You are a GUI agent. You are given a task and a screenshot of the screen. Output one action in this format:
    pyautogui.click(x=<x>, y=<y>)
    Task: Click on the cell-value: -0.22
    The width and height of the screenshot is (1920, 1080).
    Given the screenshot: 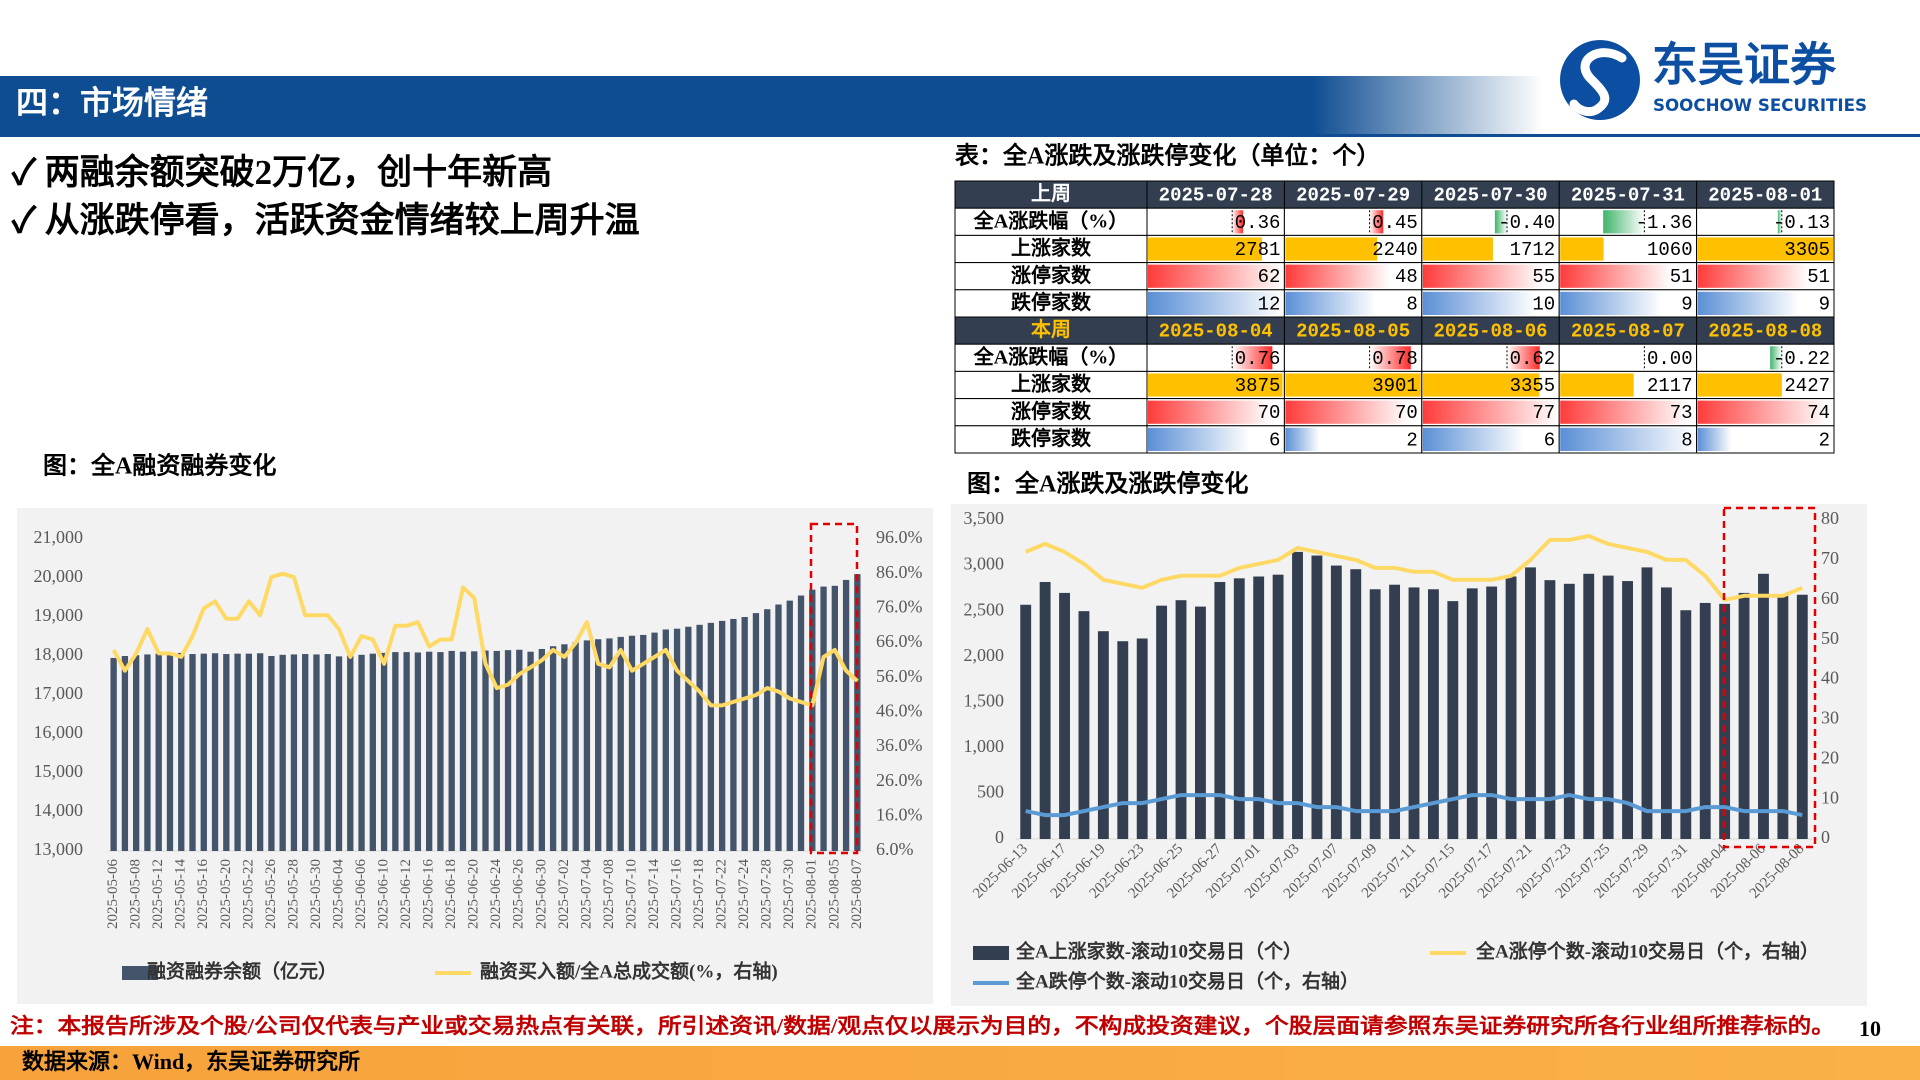 What is the action you would take?
    pyautogui.click(x=1801, y=359)
    